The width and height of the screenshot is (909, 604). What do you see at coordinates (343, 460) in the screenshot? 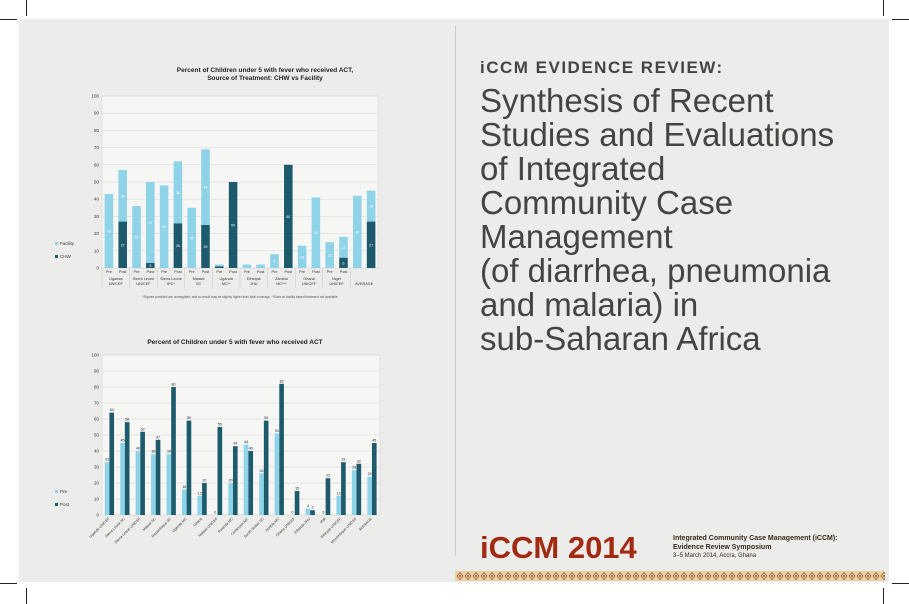
I see `data-label: 33` at bounding box center [343, 460].